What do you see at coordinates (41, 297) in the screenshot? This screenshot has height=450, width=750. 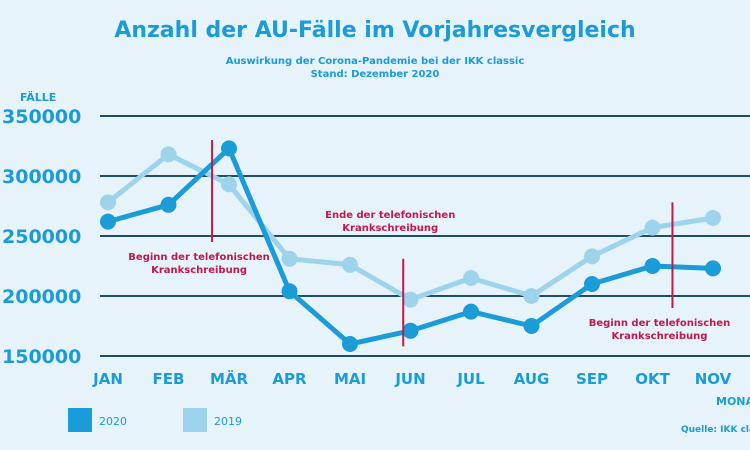 I see `y-tick-label: 200000` at bounding box center [41, 297].